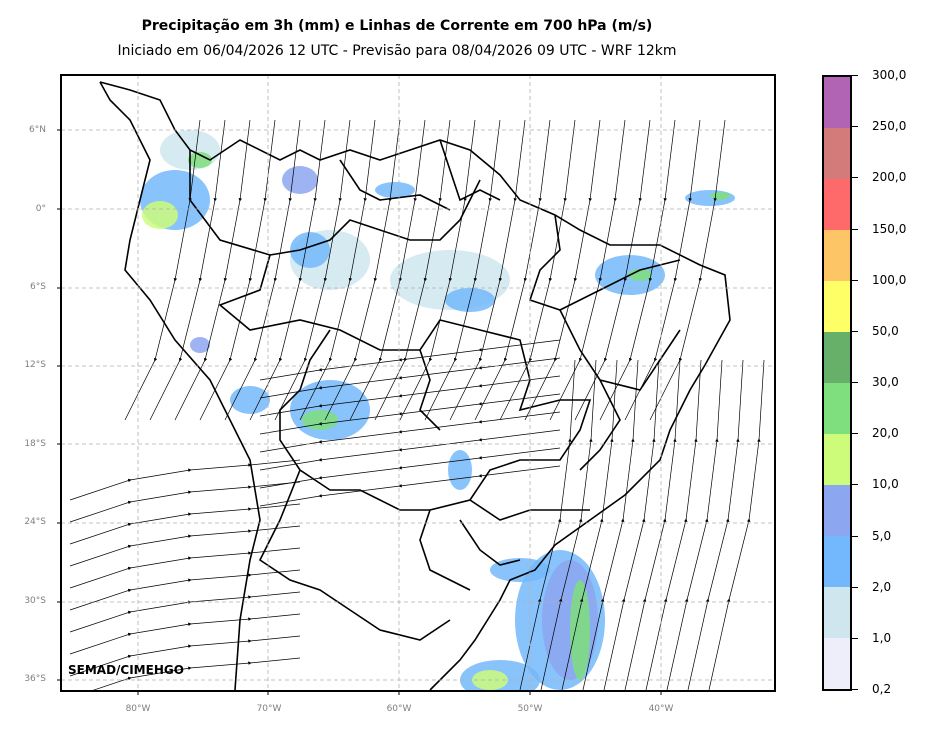 The height and width of the screenshot is (735, 931). What do you see at coordinates (530, 709) in the screenshot?
I see `lon-label: 50°W` at bounding box center [530, 709].